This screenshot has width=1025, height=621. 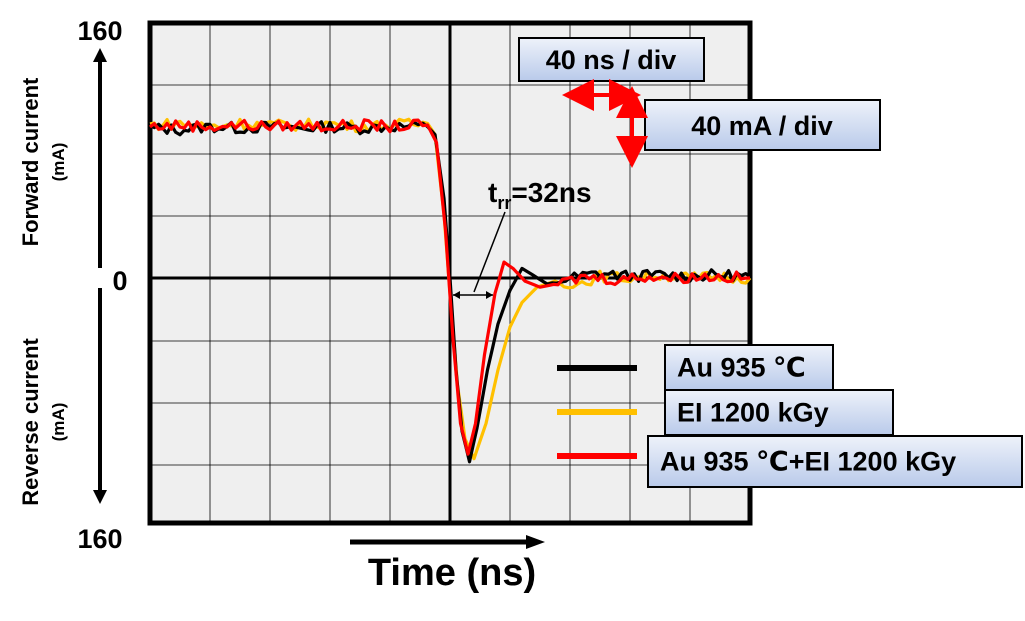 I want to click on reverse-current-unit: (mA), so click(x=58, y=422).